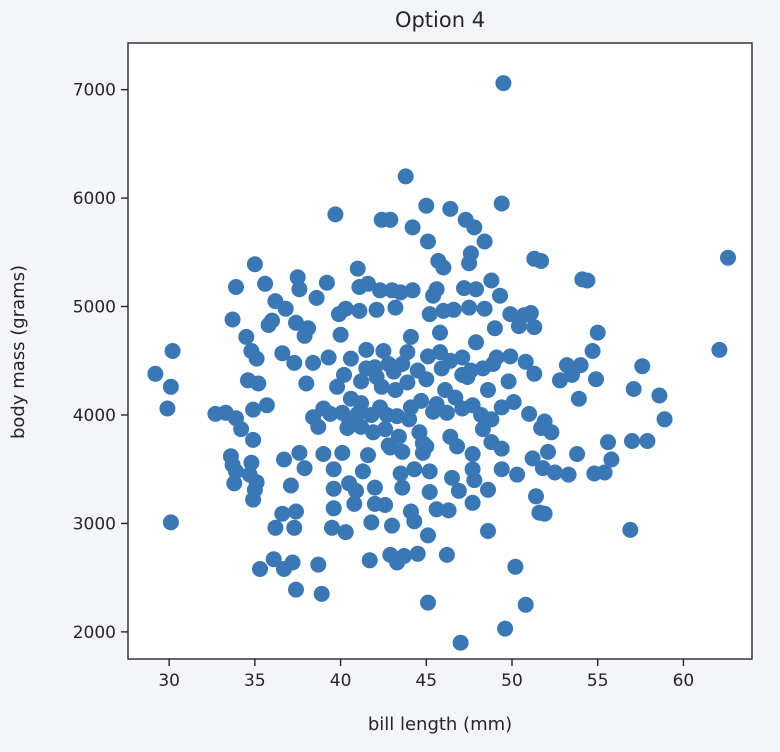 The height and width of the screenshot is (752, 780). I want to click on x-tick-label-5: 55, so click(598, 681).